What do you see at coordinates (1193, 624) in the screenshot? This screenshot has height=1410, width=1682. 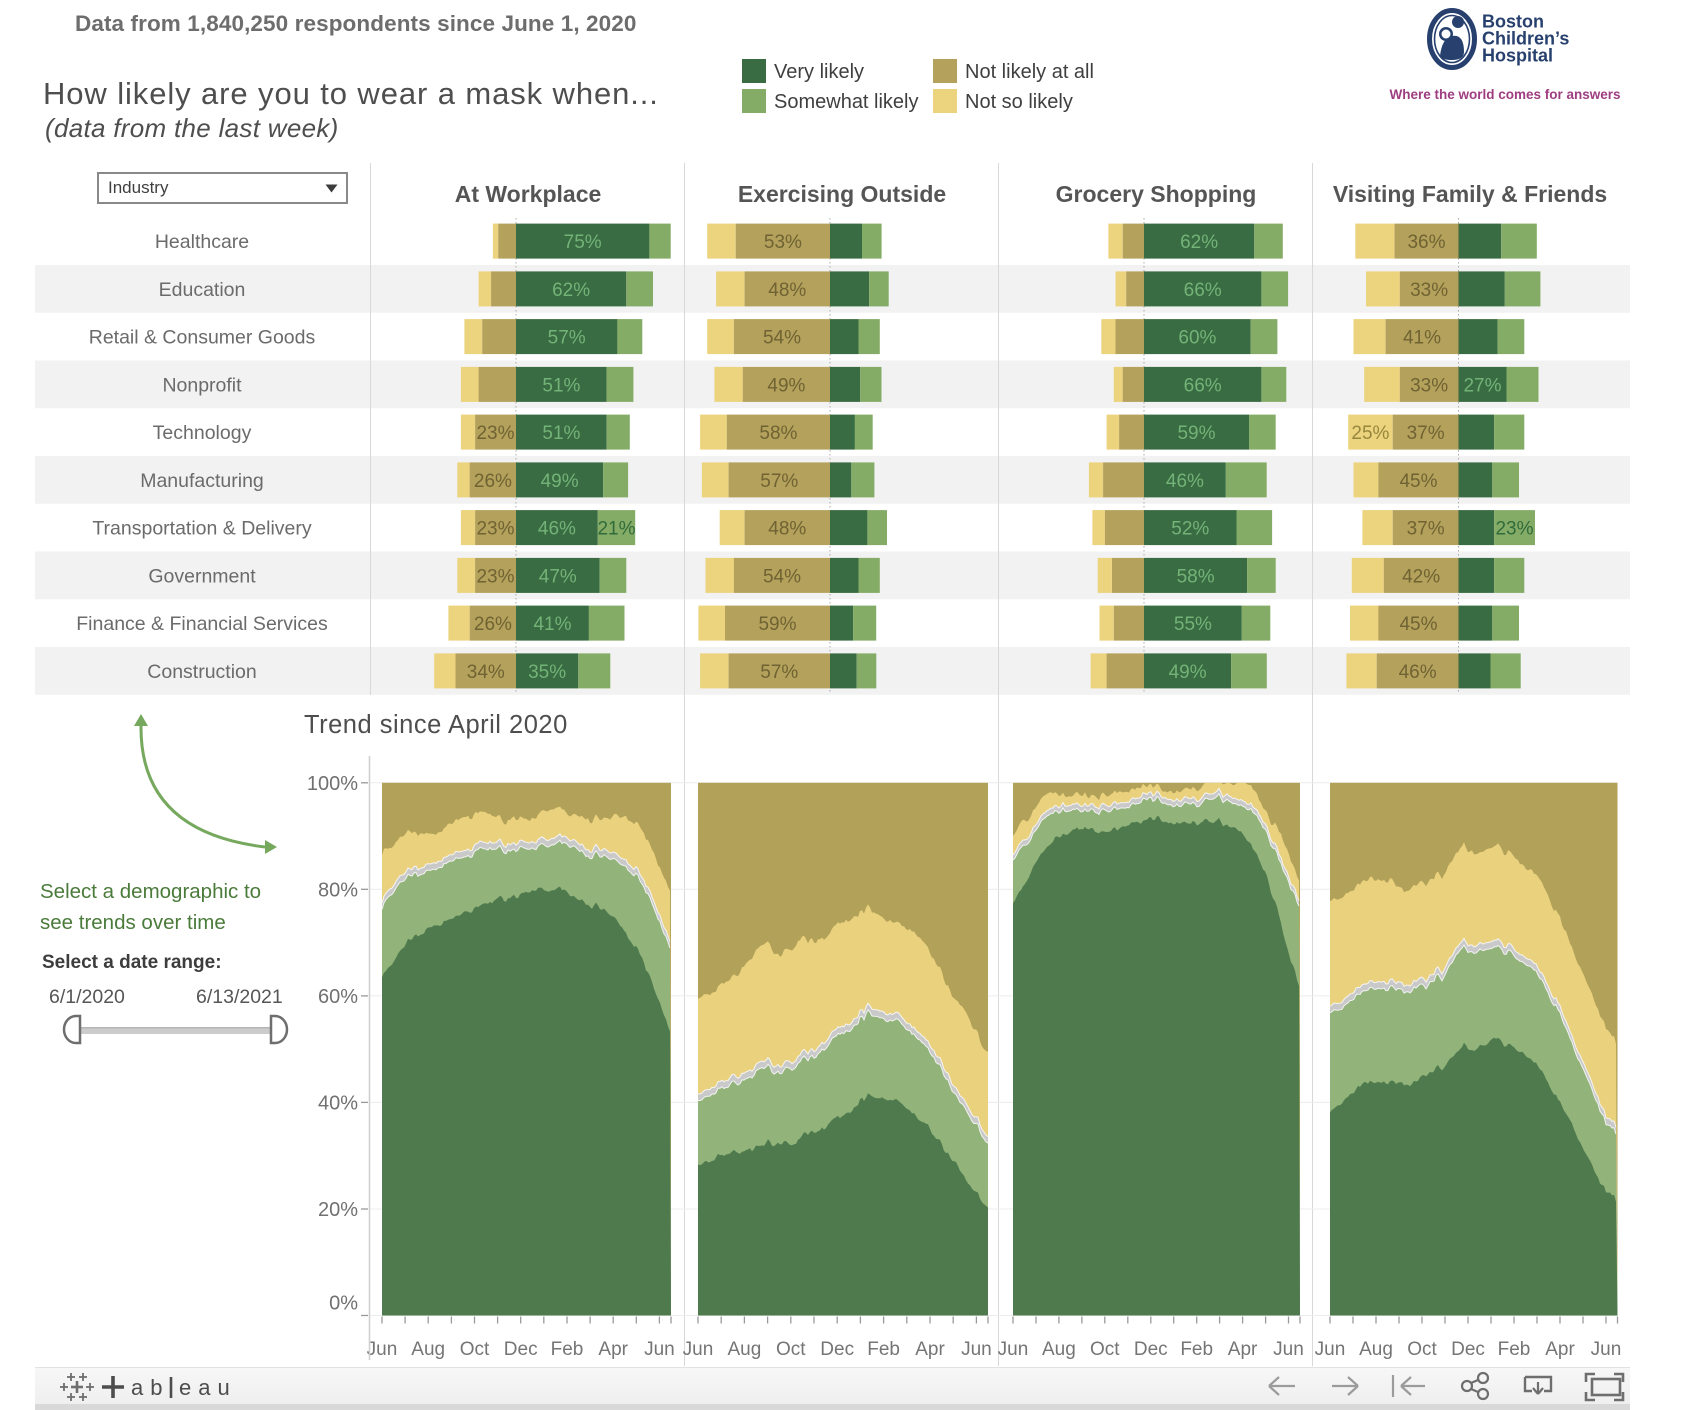 I see `svg-text: 55%` at bounding box center [1193, 624].